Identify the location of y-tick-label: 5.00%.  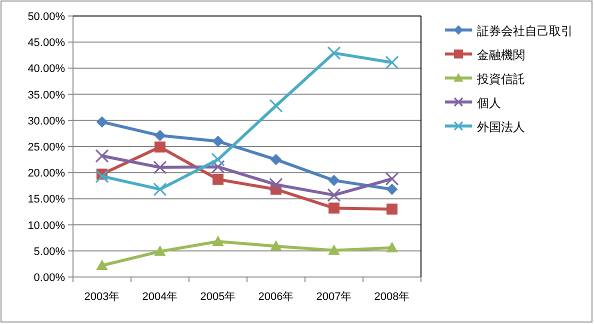
(50, 252).